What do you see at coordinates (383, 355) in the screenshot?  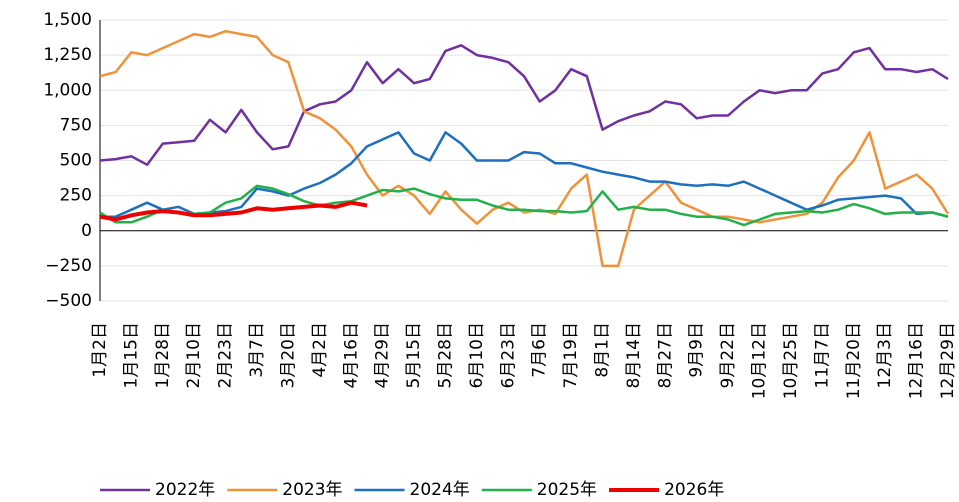 I see `x-tick-label: 4月29日` at bounding box center [383, 355].